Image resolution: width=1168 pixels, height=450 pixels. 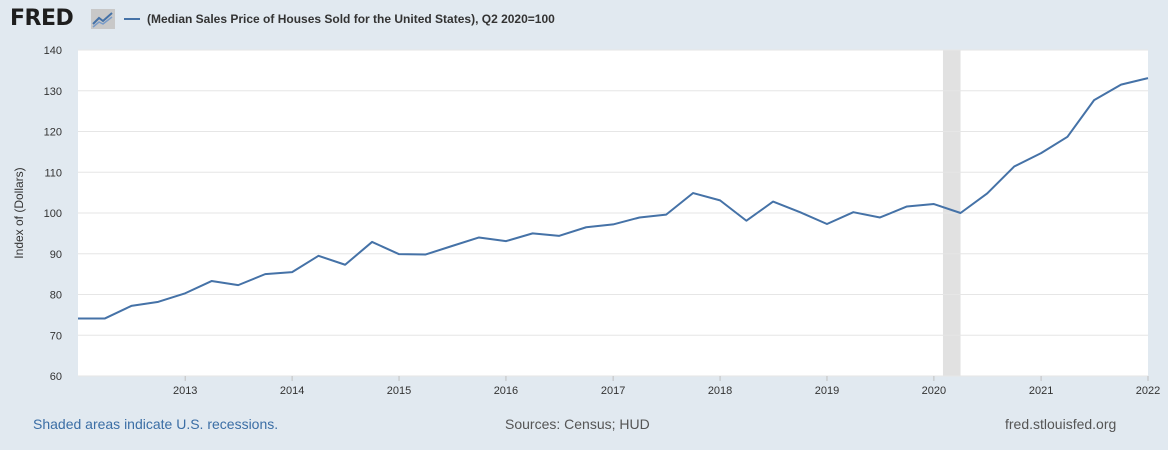 What do you see at coordinates (292, 391) in the screenshot?
I see `x-tick-label-2014: 2014` at bounding box center [292, 391].